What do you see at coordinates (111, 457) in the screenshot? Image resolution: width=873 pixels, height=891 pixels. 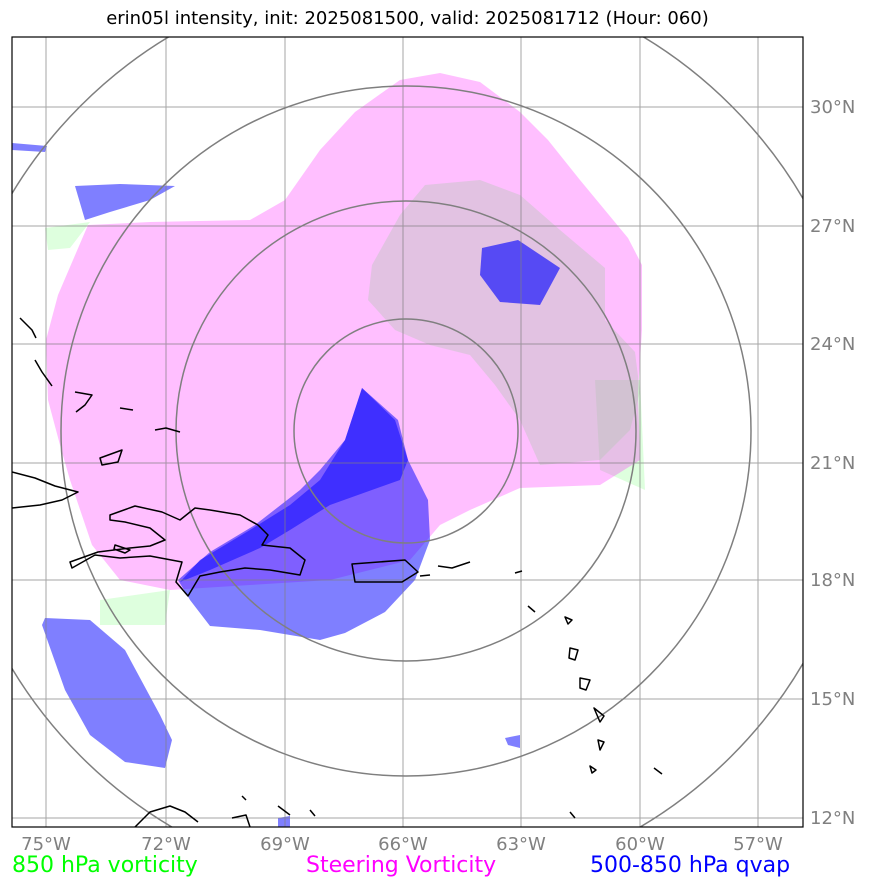 I see `turks-caicos` at bounding box center [111, 457].